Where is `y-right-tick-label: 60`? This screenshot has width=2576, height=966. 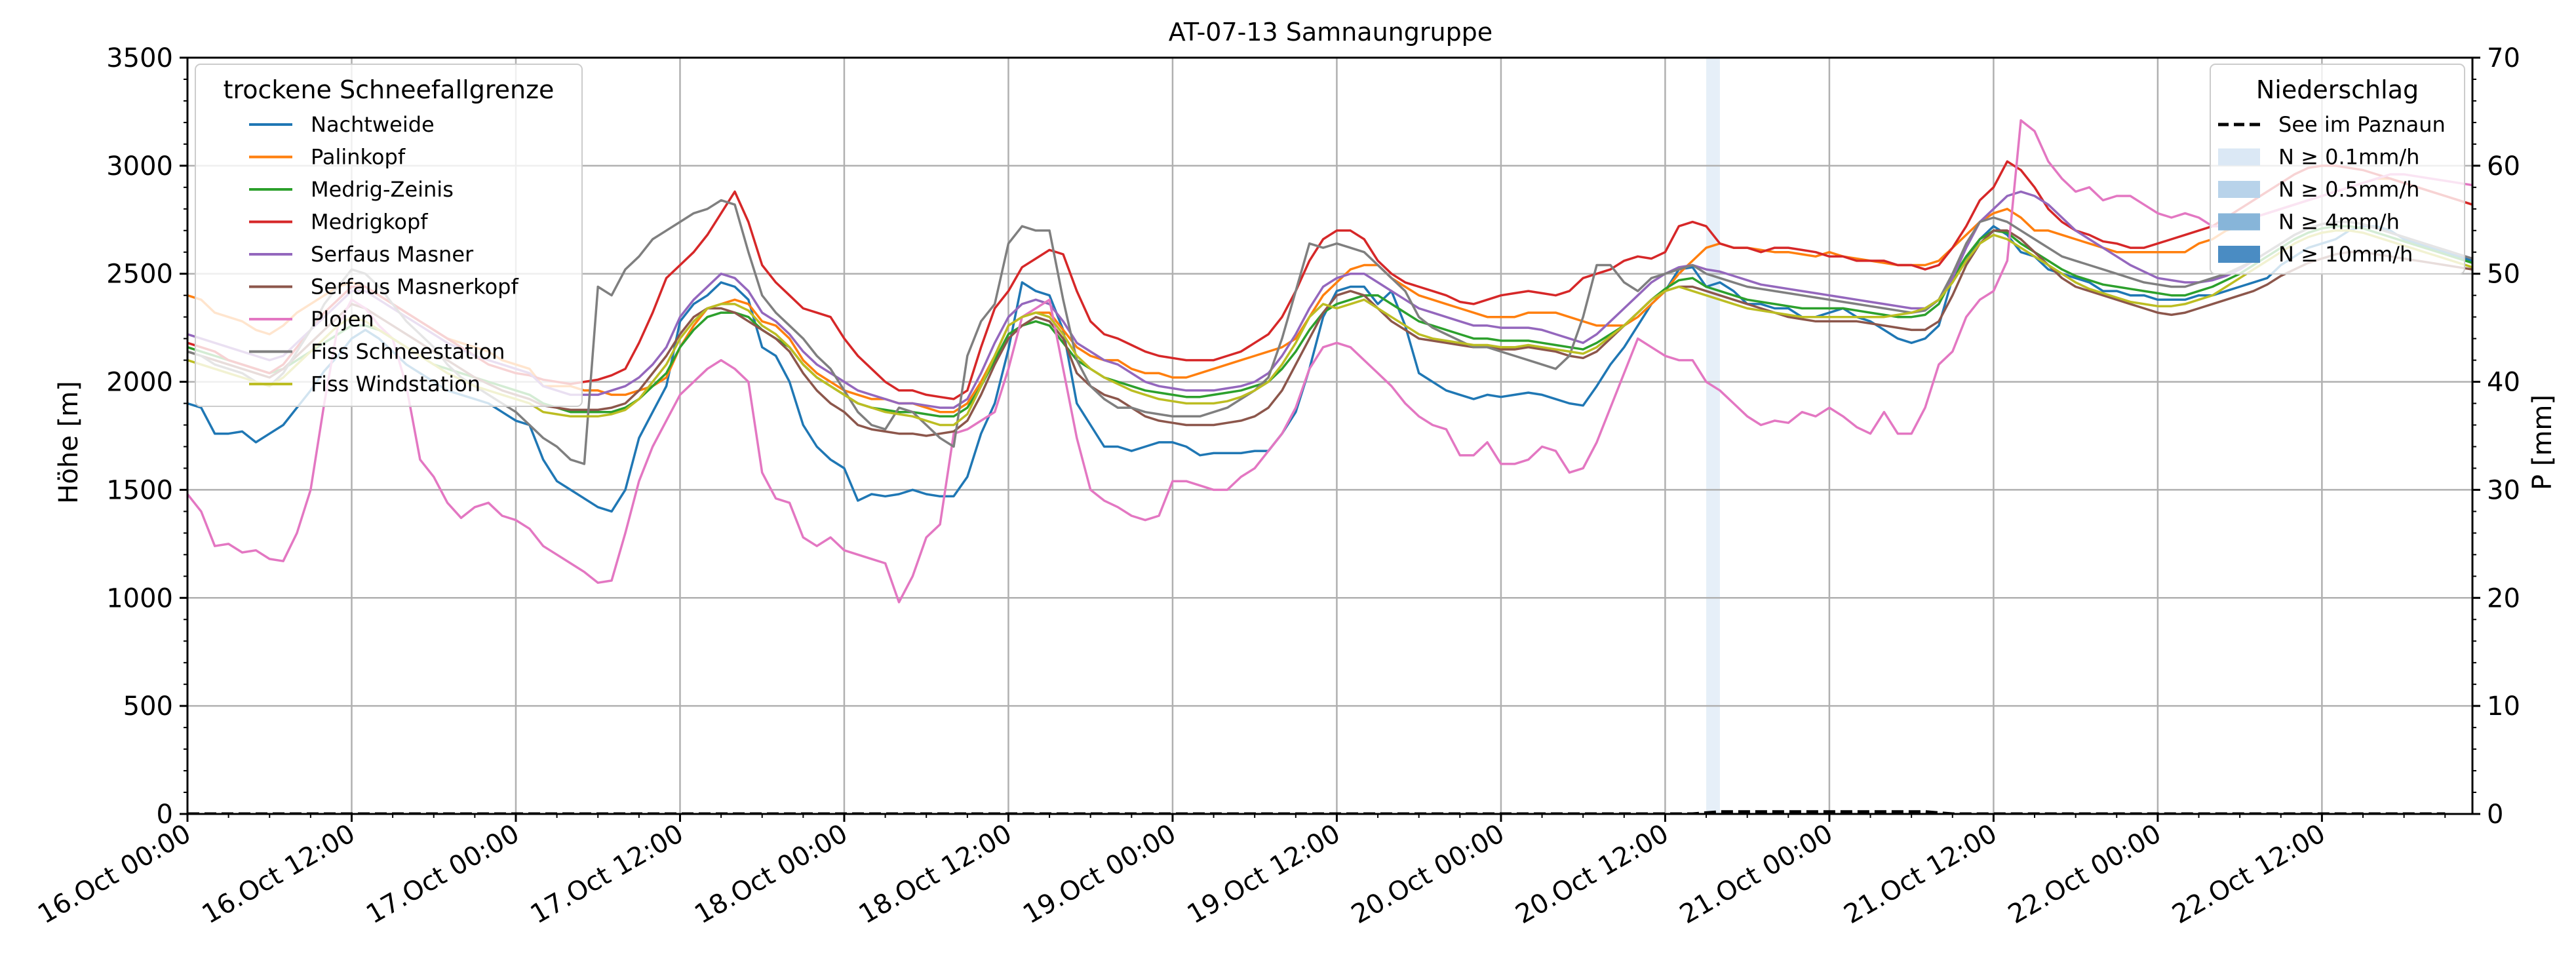 y-right-tick-label: 60 is located at coordinates (2503, 166).